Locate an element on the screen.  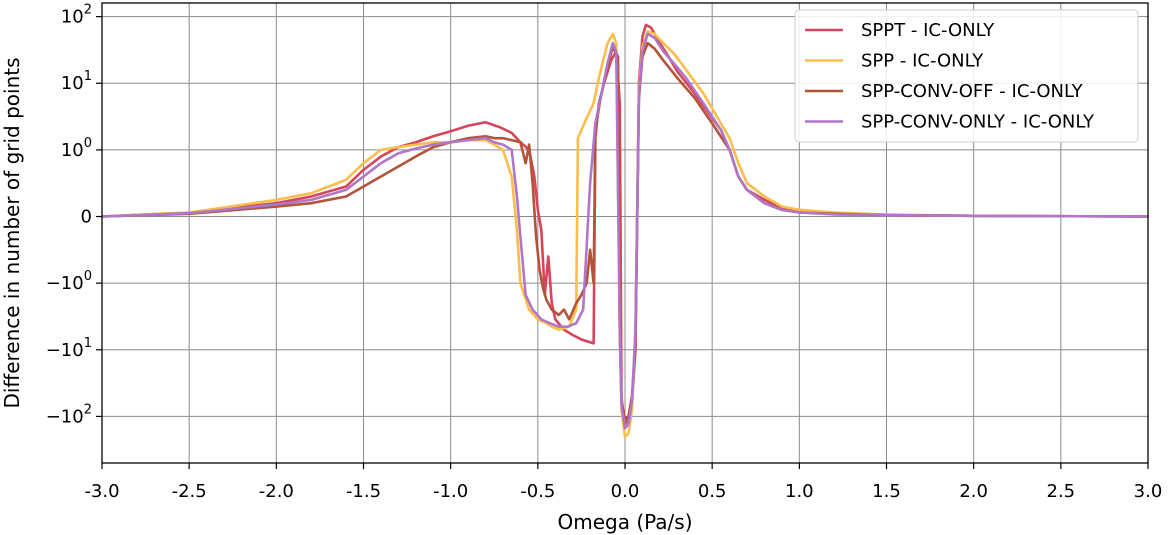
y-tick-label: −102 is located at coordinates (69, 414).